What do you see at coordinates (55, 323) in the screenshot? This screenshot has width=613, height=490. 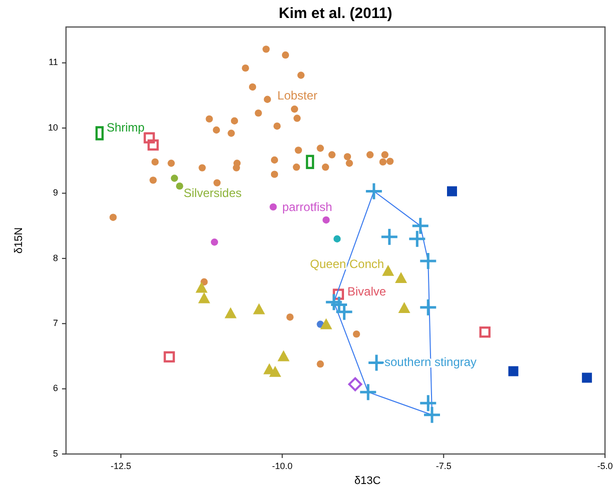 I see `y-tick-label: 7` at bounding box center [55, 323].